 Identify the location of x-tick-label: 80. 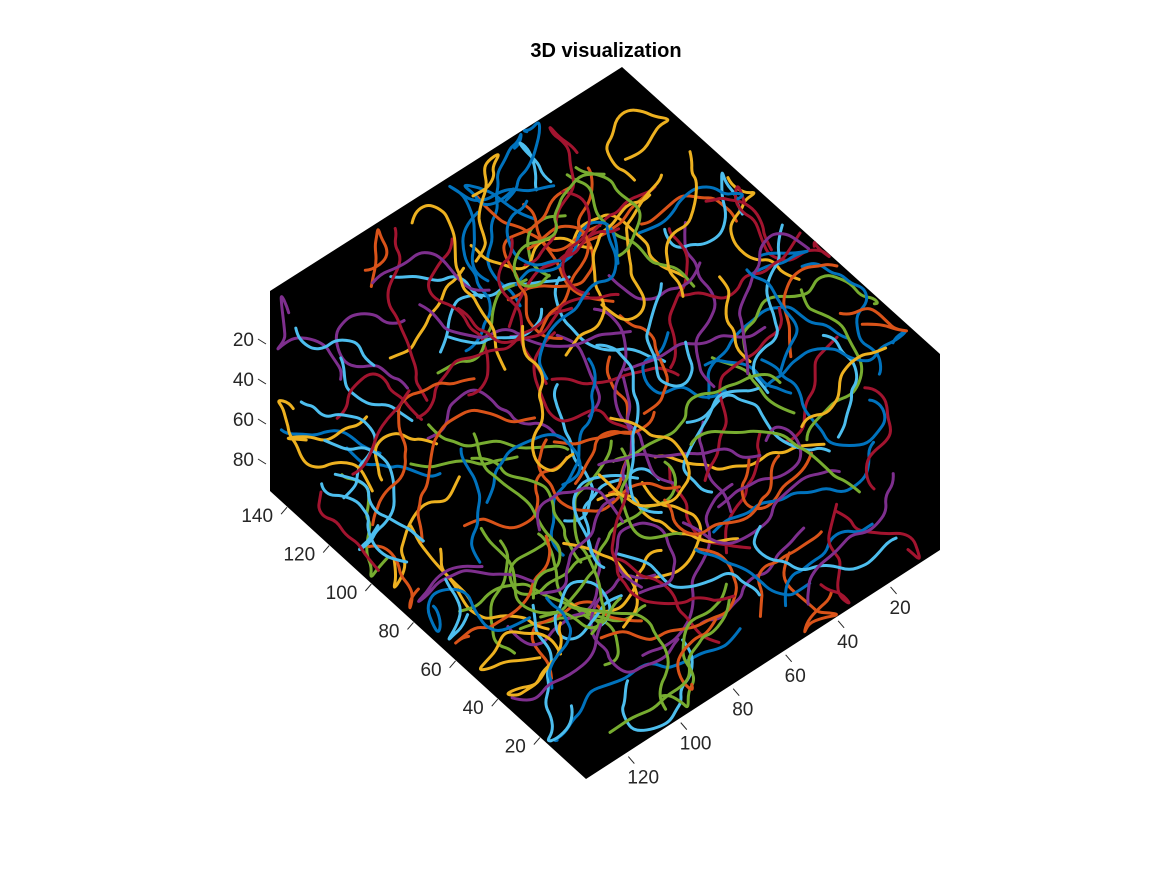
(388, 631).